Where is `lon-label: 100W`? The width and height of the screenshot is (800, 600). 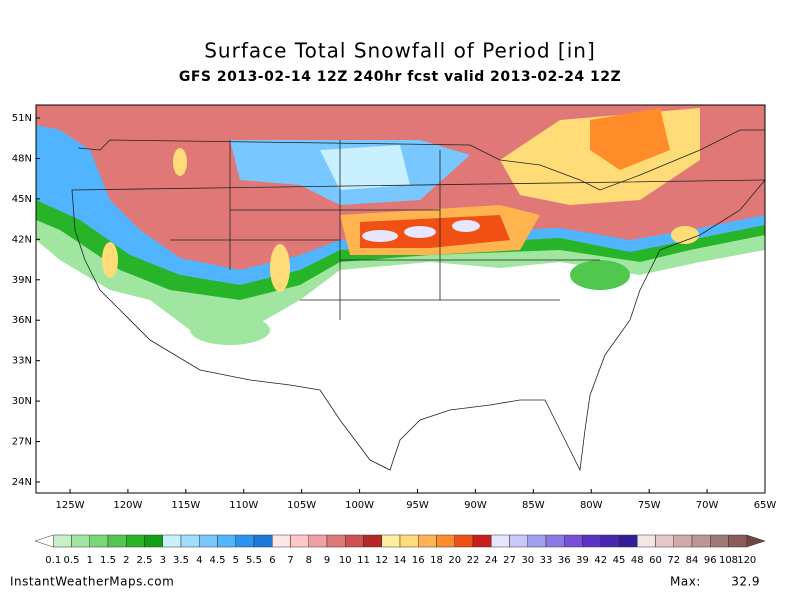 lon-label: 100W is located at coordinates (359, 505).